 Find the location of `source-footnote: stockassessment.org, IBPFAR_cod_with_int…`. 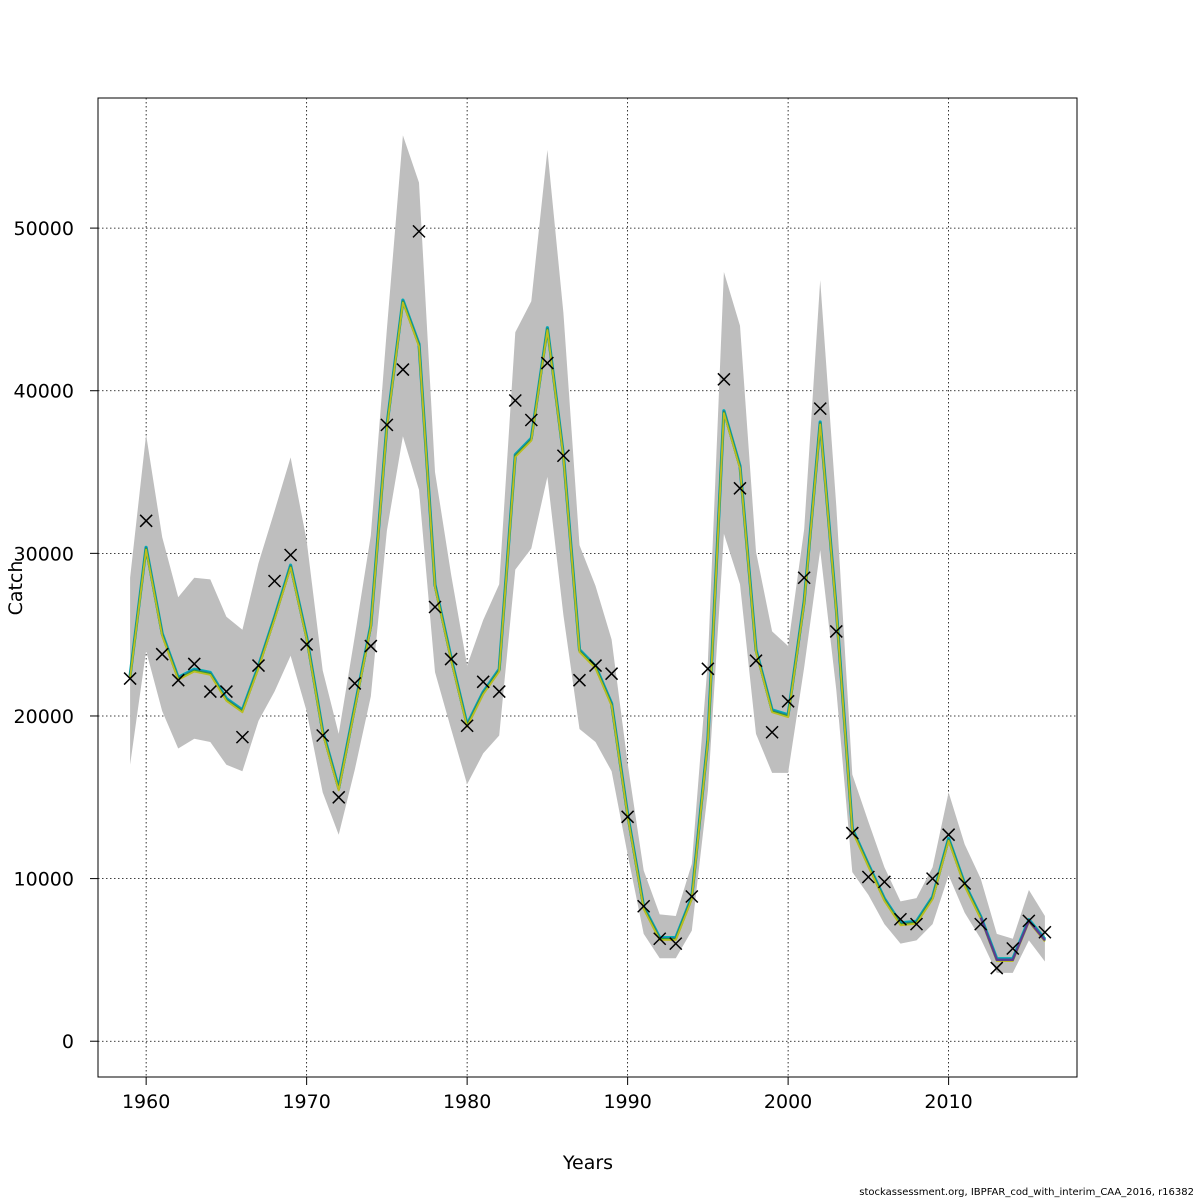

source-footnote: stockassessment.org, IBPFAR_cod_with_int… is located at coordinates (1026, 1192).